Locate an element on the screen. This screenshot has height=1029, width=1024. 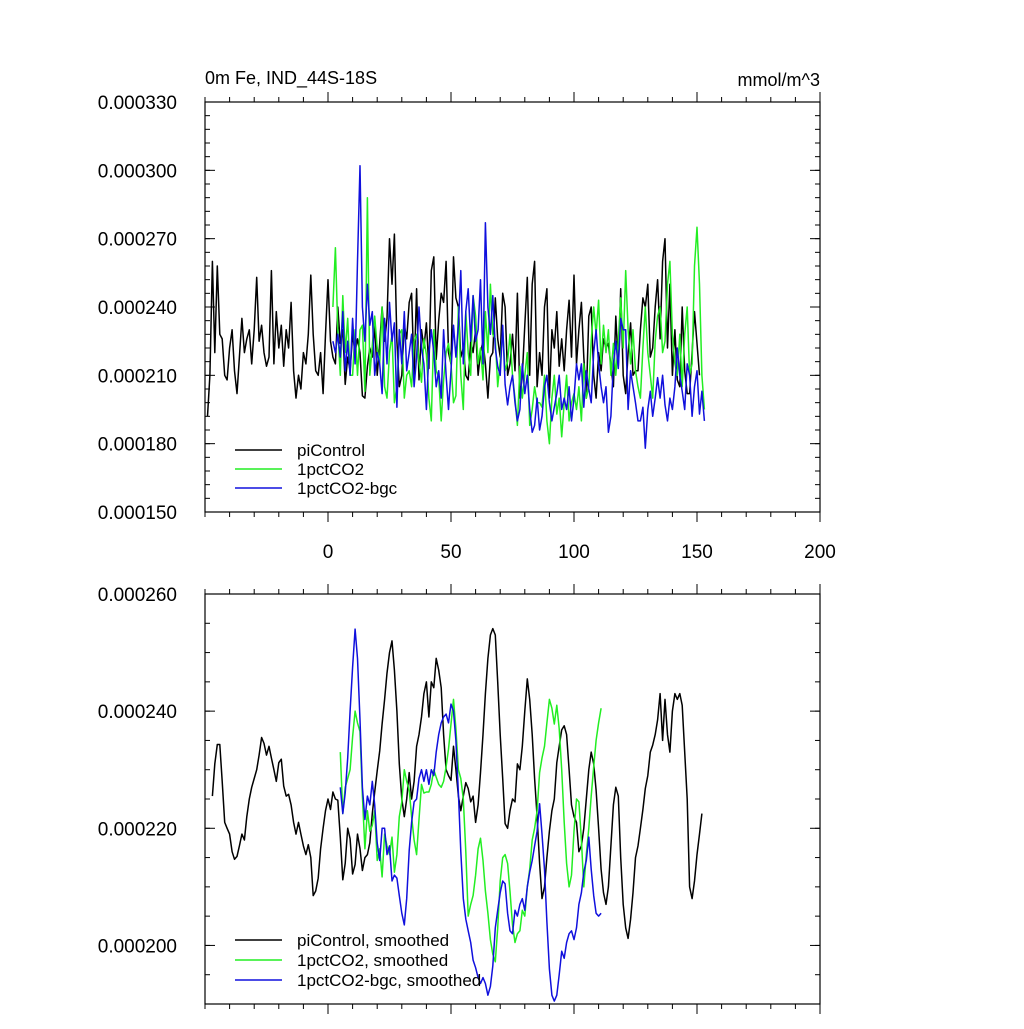
y-tick-label: 0.000300 is located at coordinates (137, 171).